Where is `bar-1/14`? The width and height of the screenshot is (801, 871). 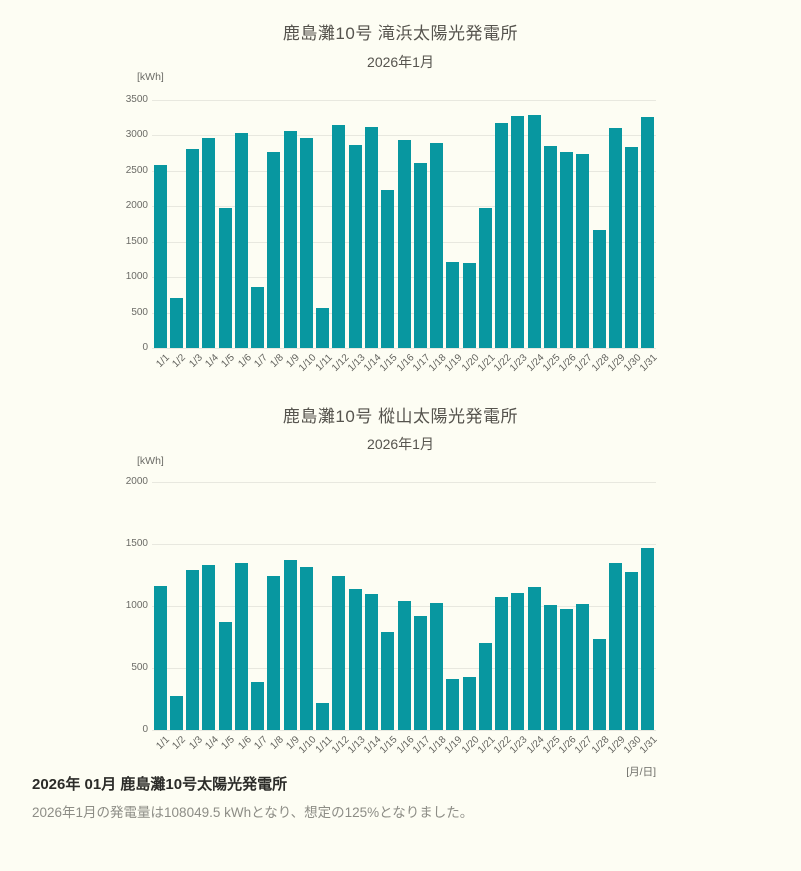
bar-1/14 is located at coordinates (371, 662).